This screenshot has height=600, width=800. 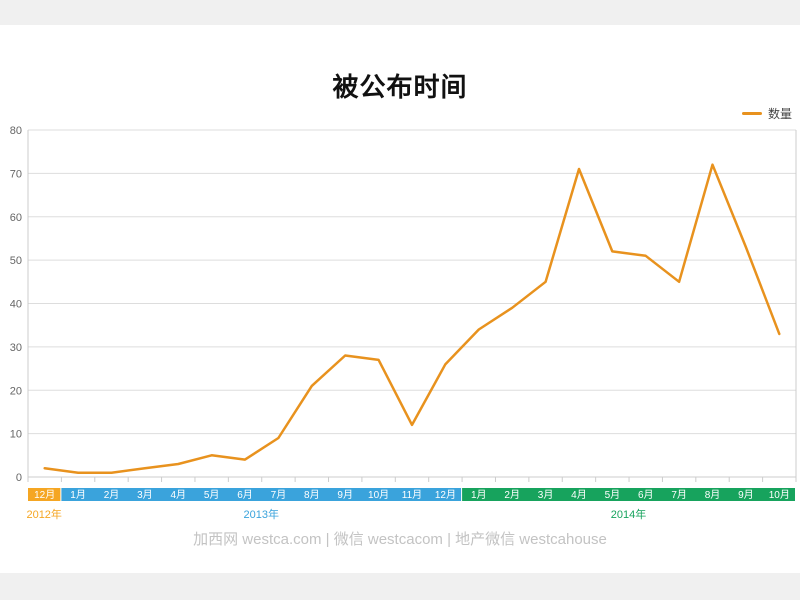 I want to click on chart-title: 被公布时间, so click(x=400, y=87).